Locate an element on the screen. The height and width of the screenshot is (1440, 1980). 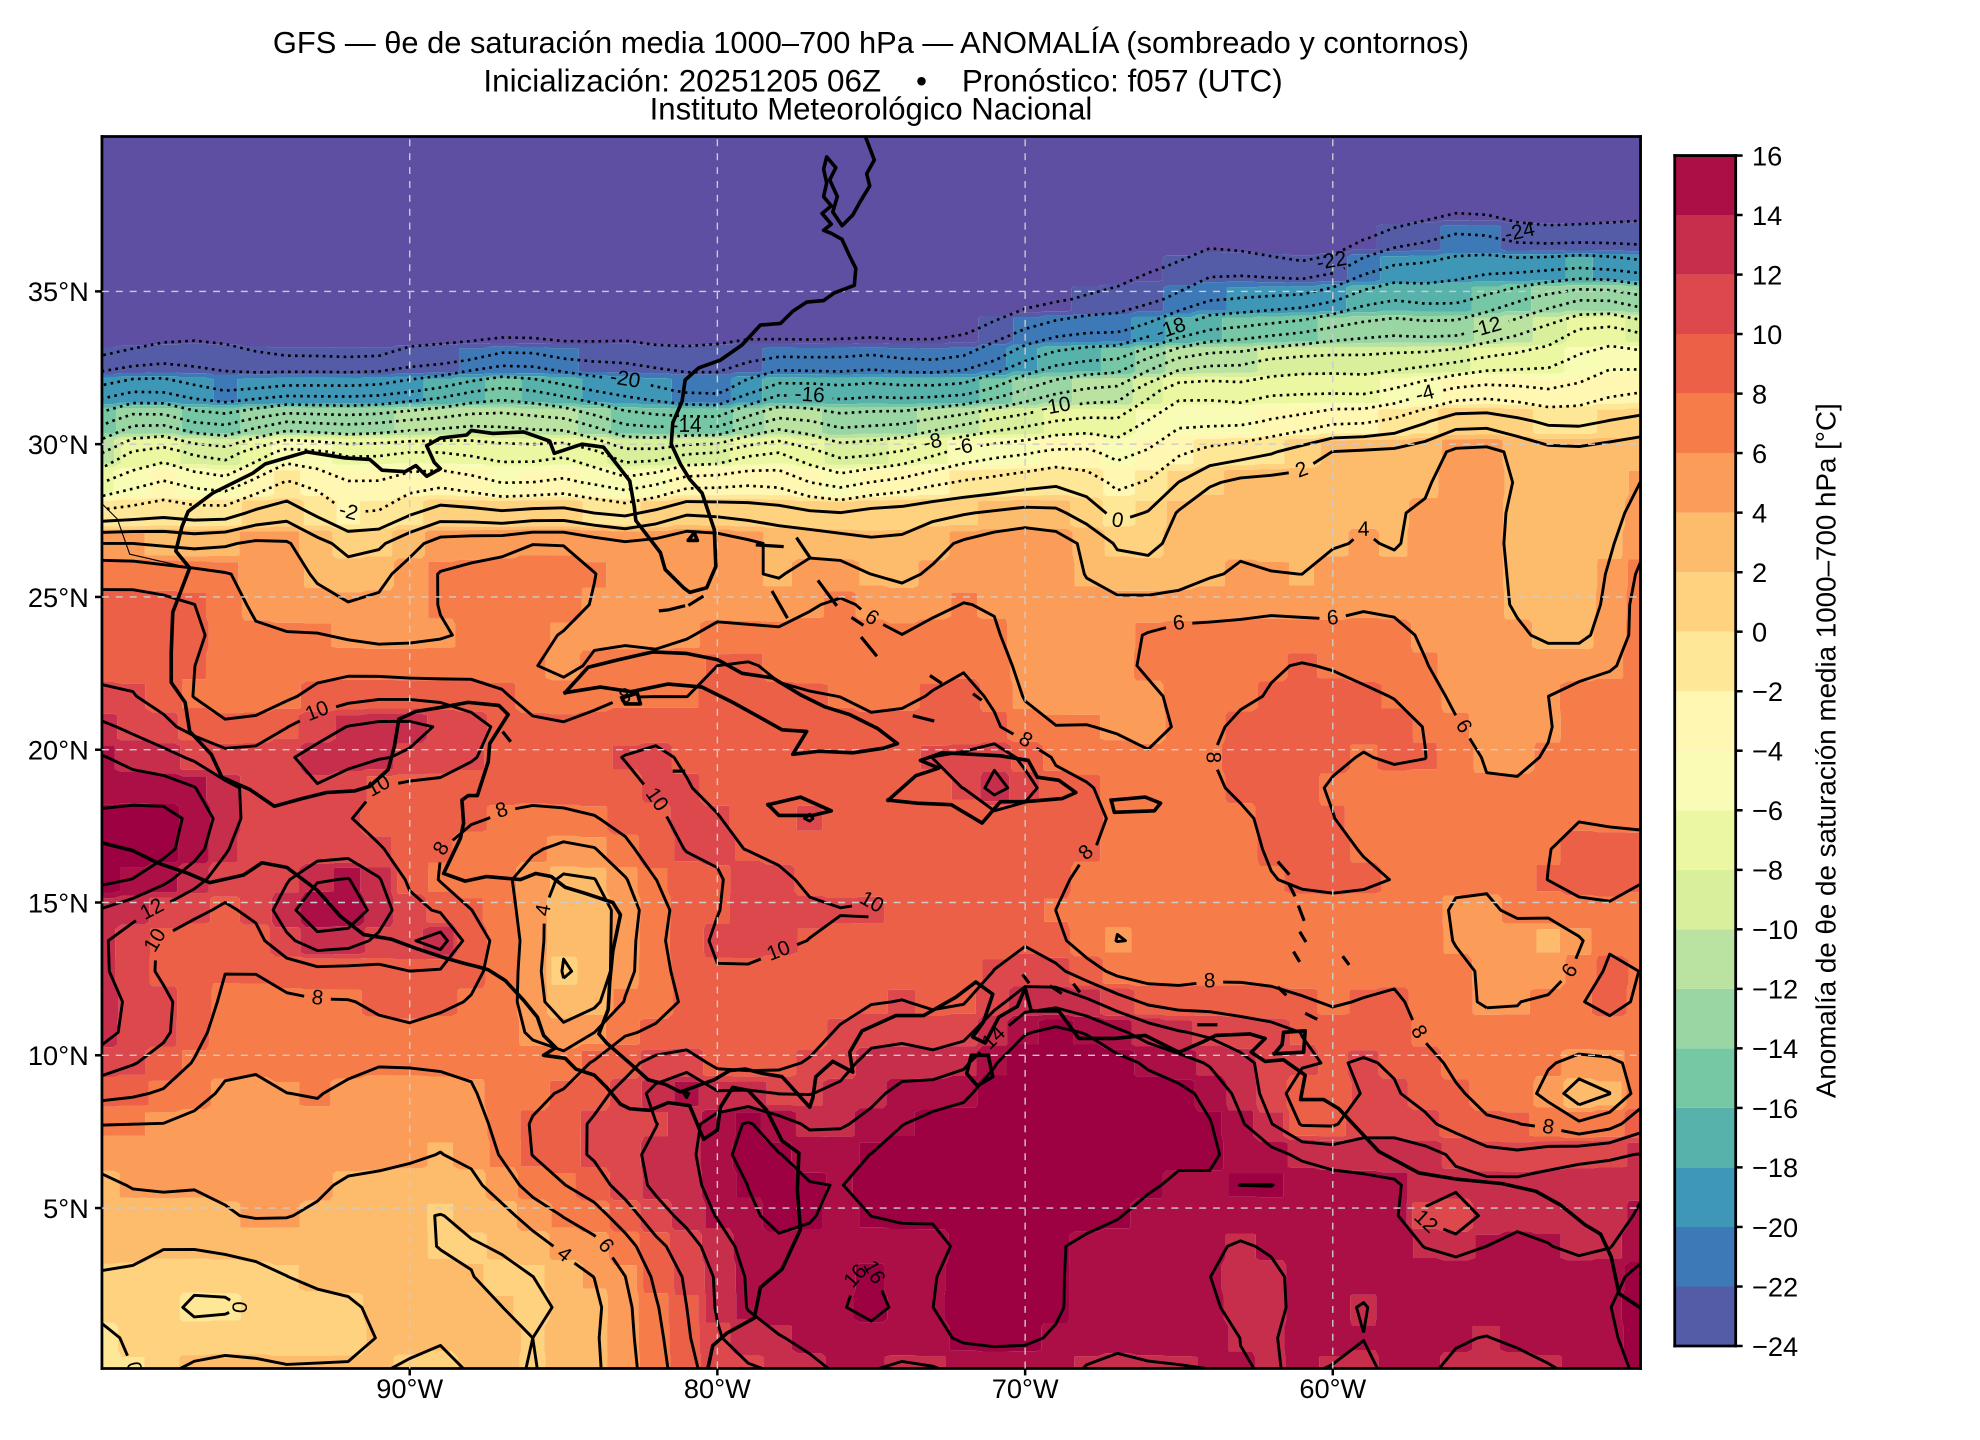
svg-text: 25°N is located at coordinates (58, 597).